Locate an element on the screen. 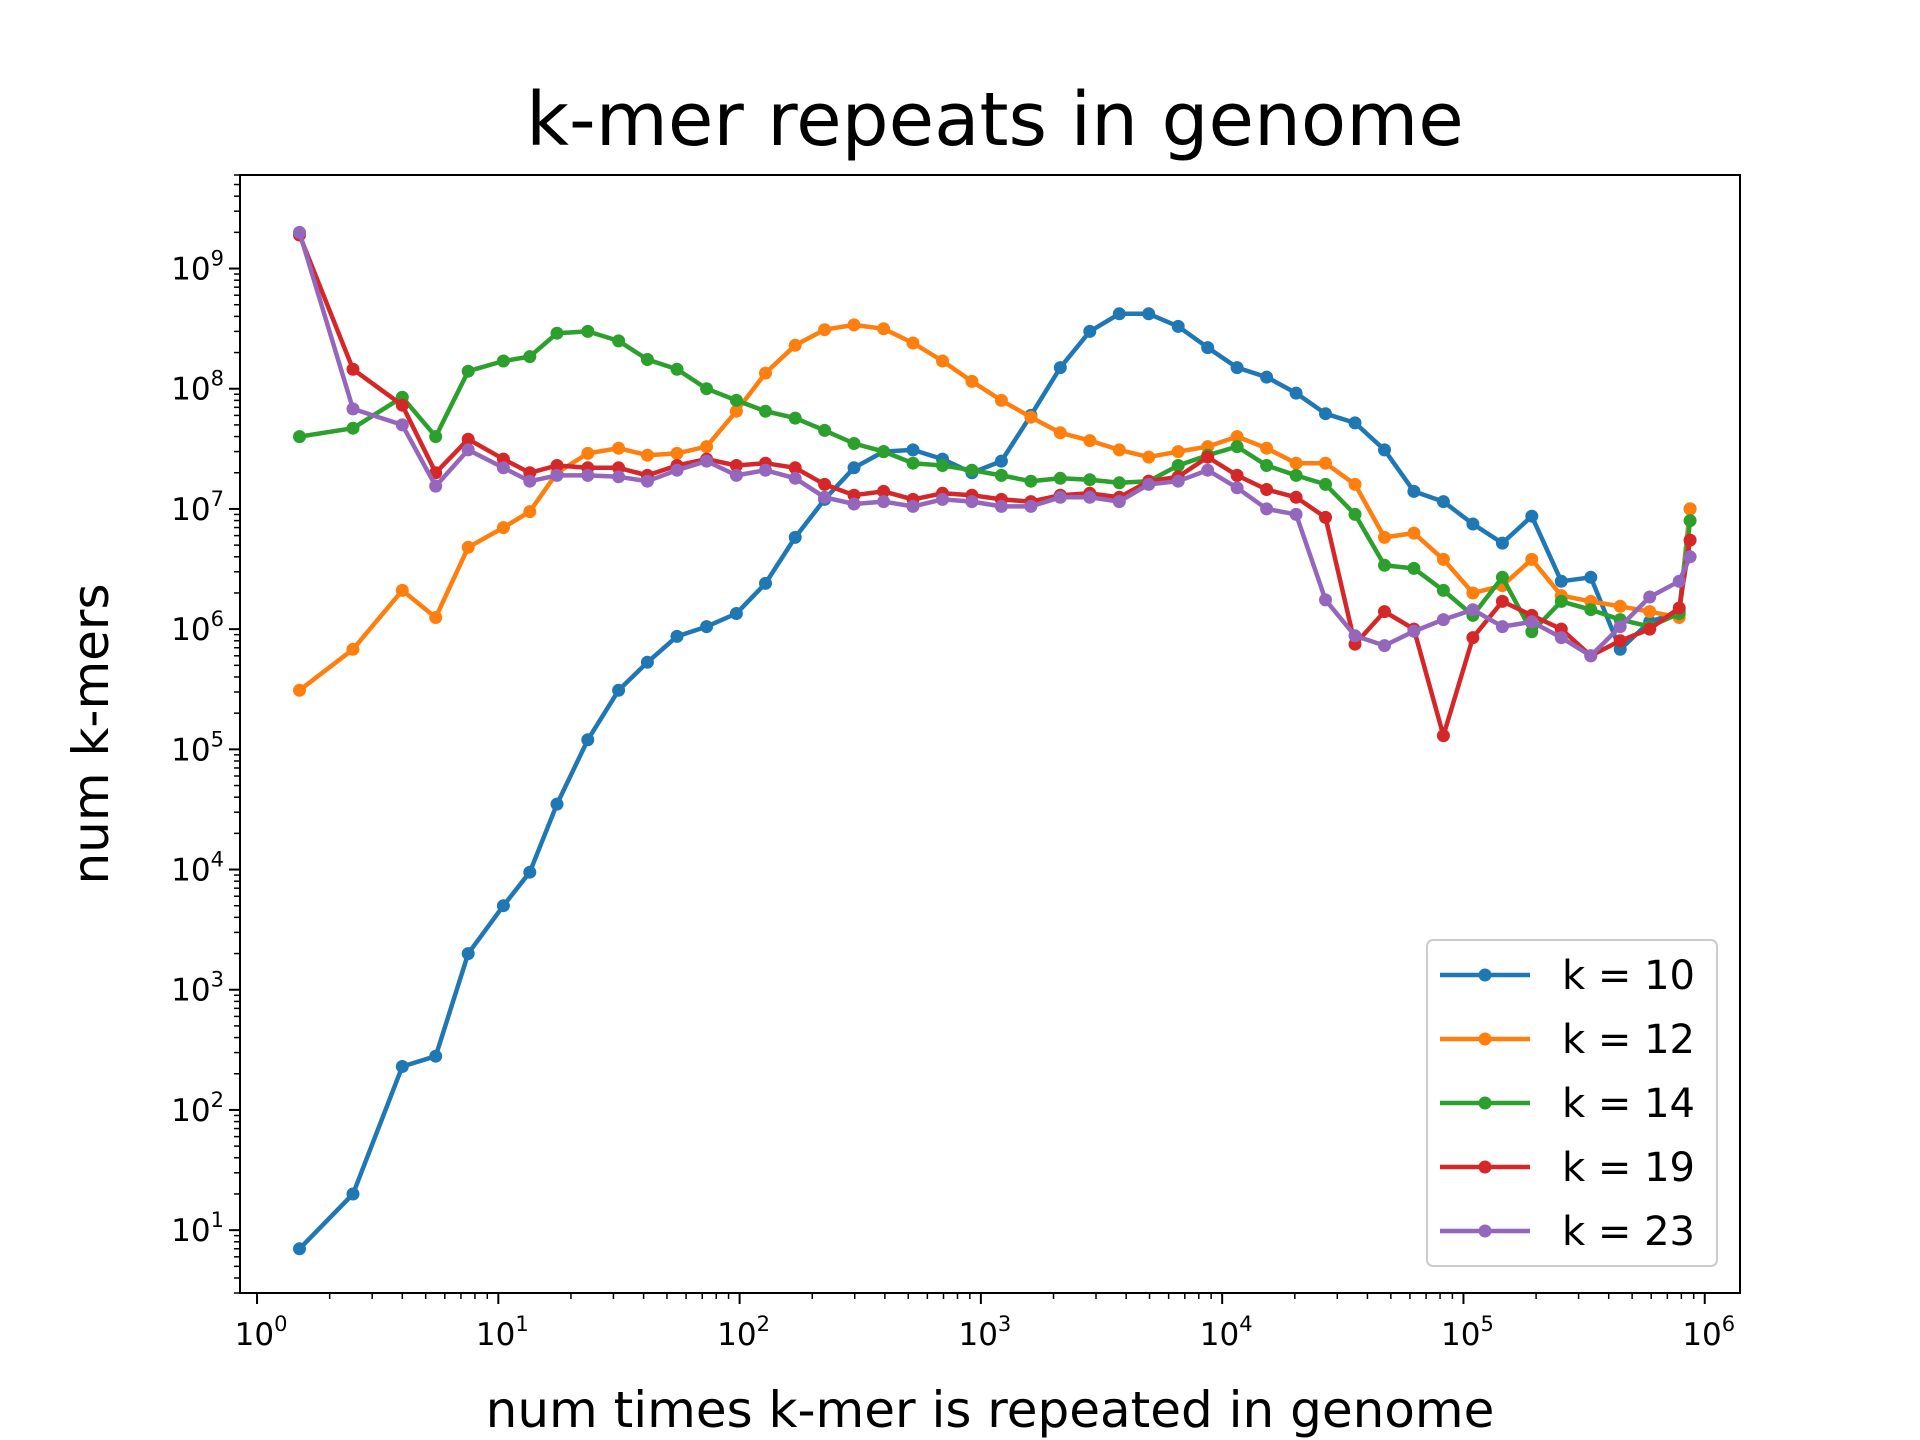 Image resolution: width=1920 pixels, height=1440 pixels. x-tick-label: 10⁵ is located at coordinates (1467, 1332).